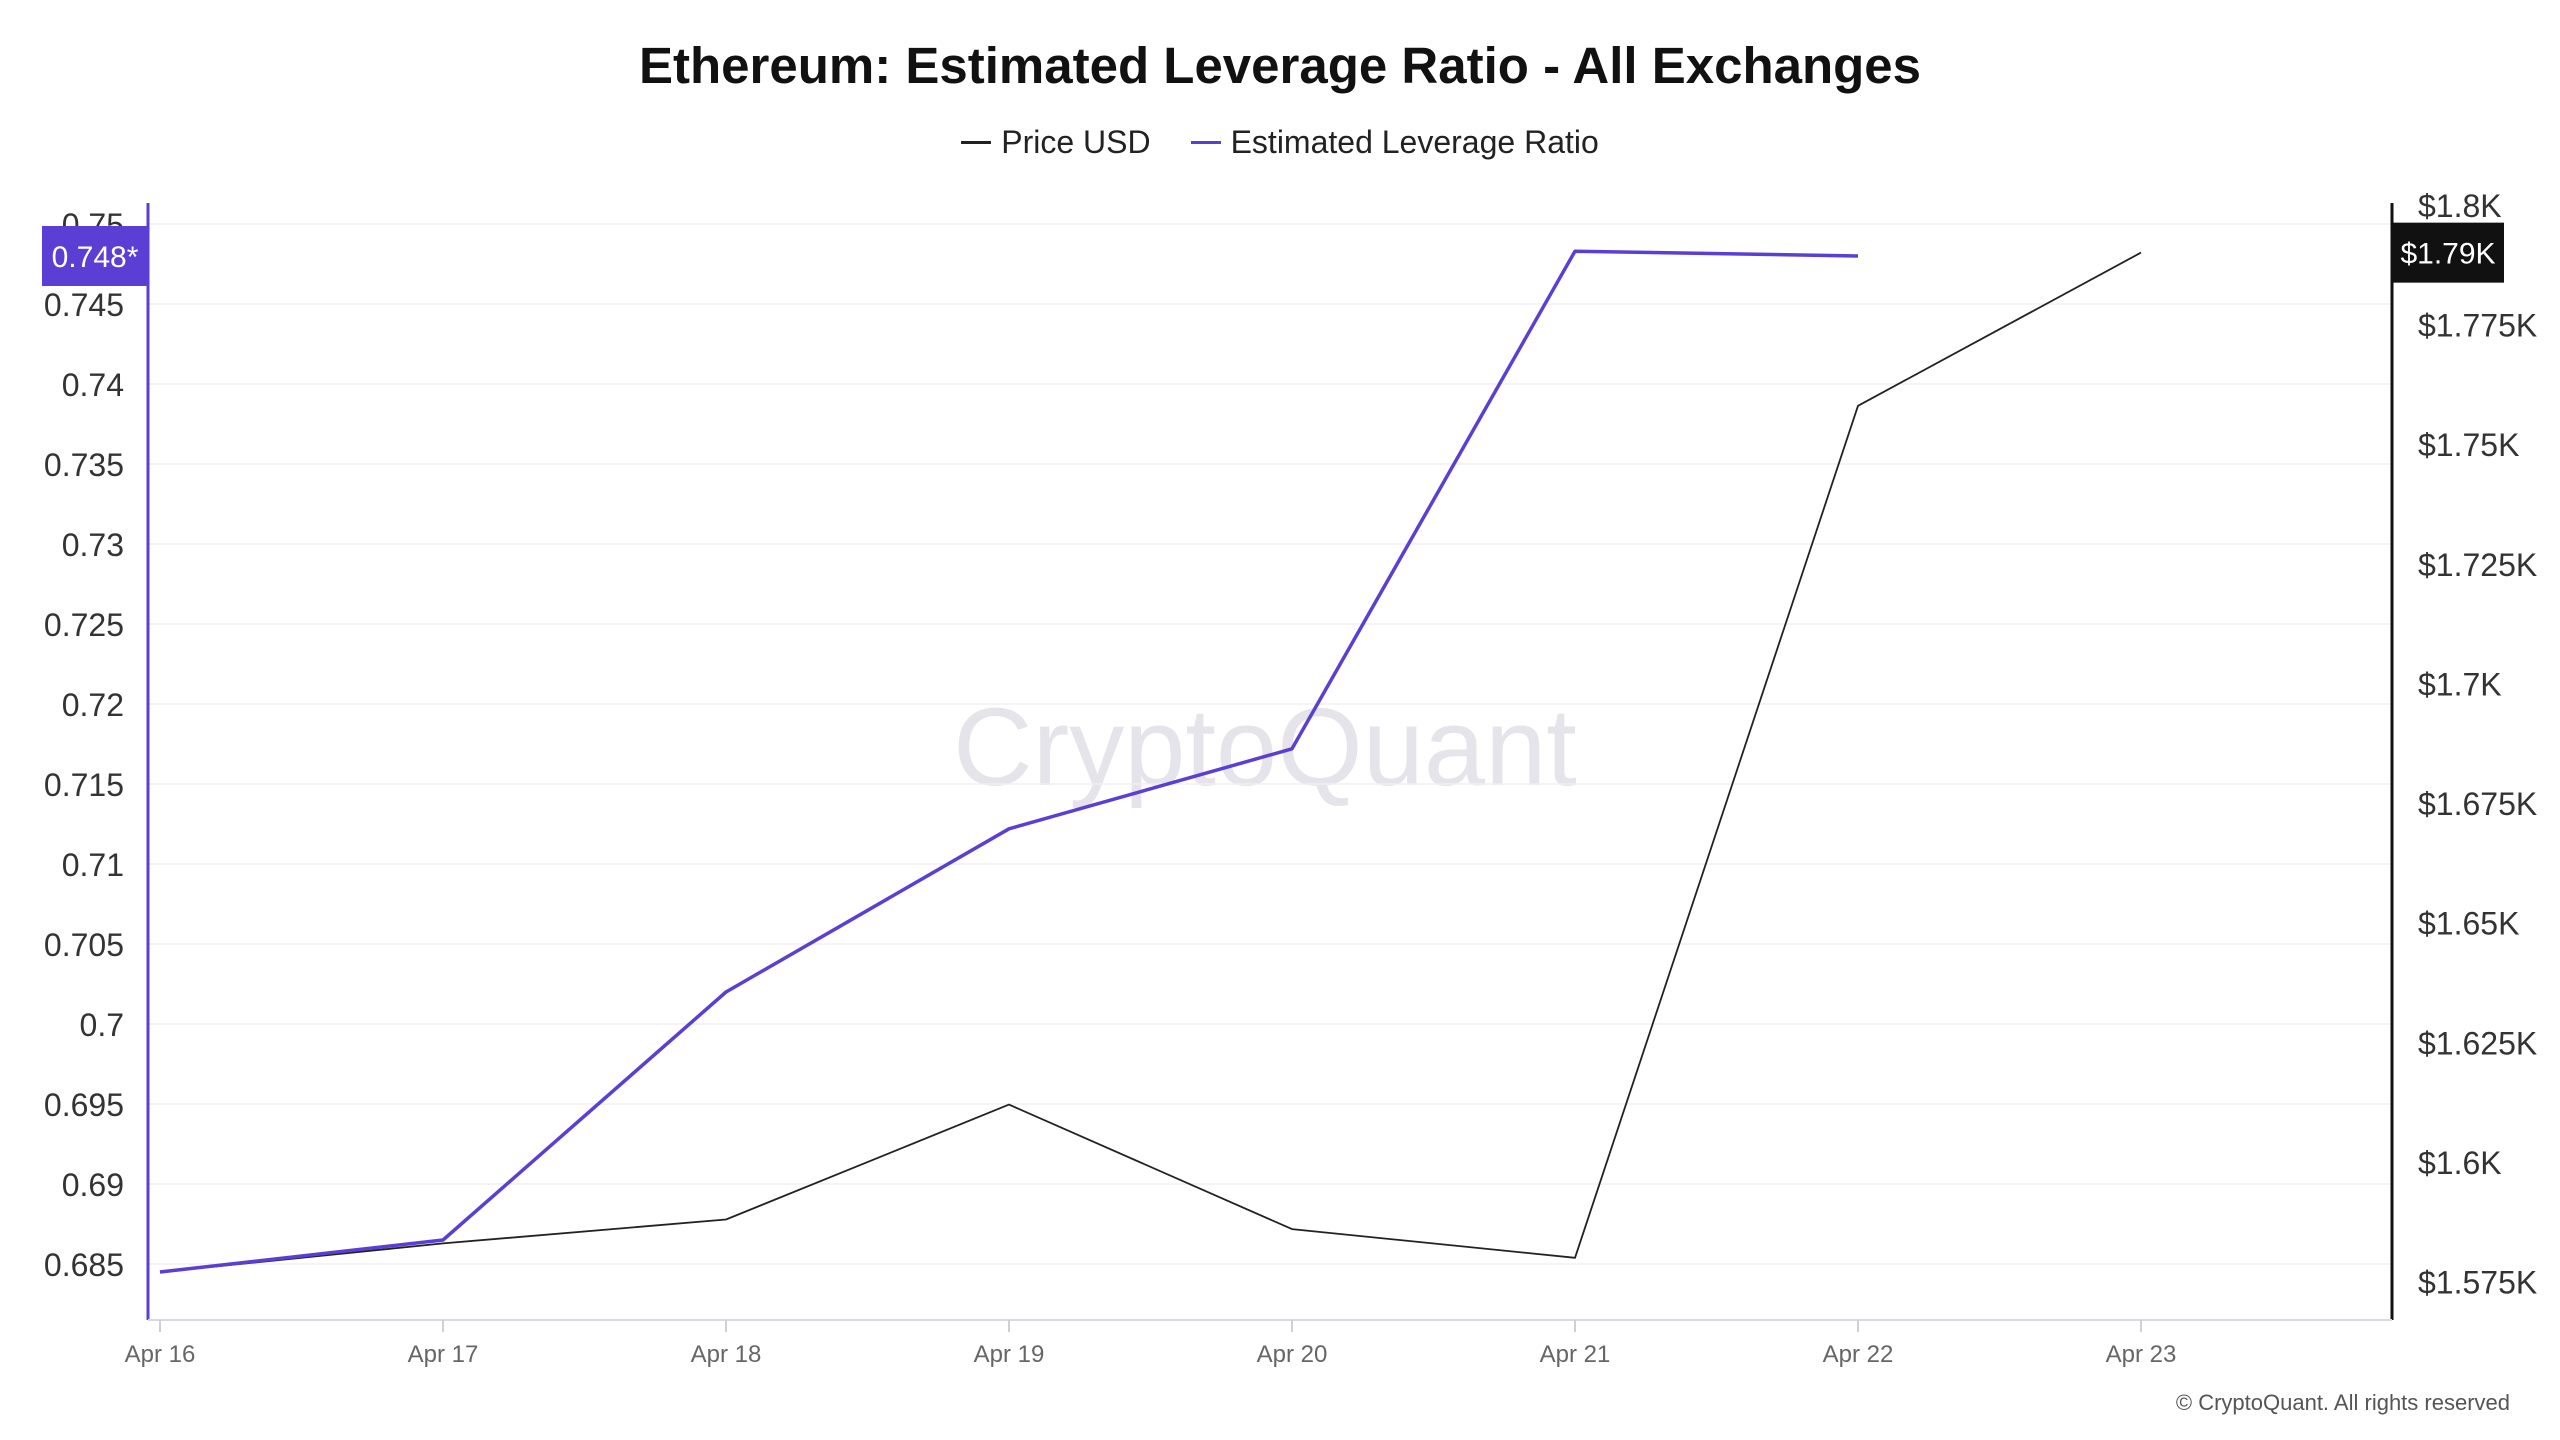  I want to click on x-tick-label: Apr 21, so click(1575, 1354).